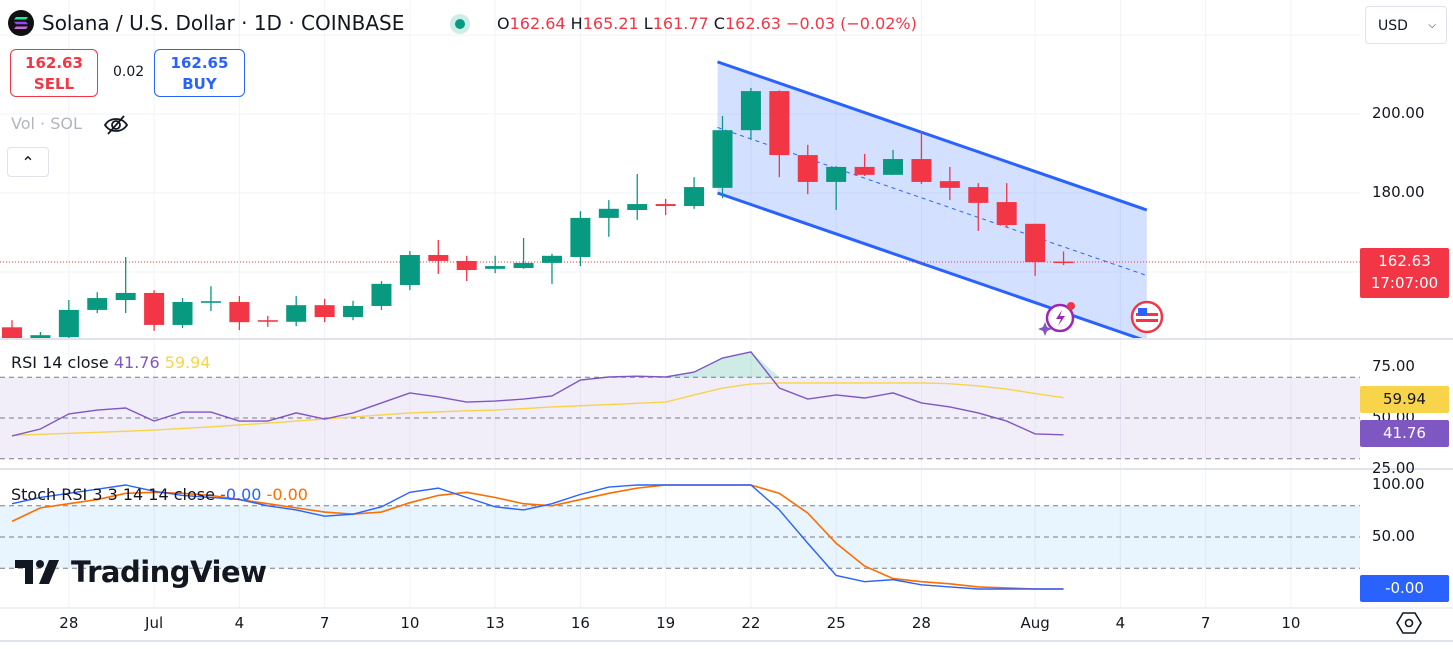 The height and width of the screenshot is (649, 1453). I want to click on price-tick-label: 180.00, so click(1398, 192).